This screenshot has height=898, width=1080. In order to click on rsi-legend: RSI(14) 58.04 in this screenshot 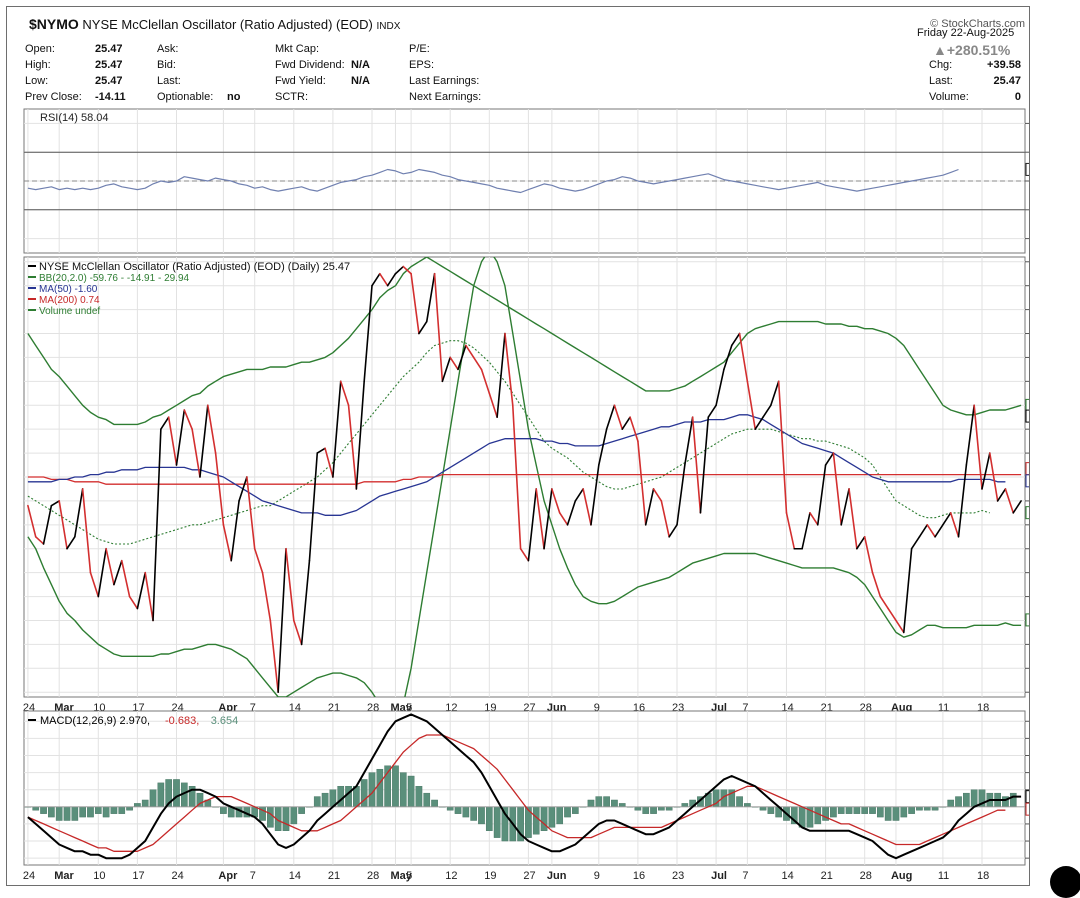, I will do `click(74, 118)`.